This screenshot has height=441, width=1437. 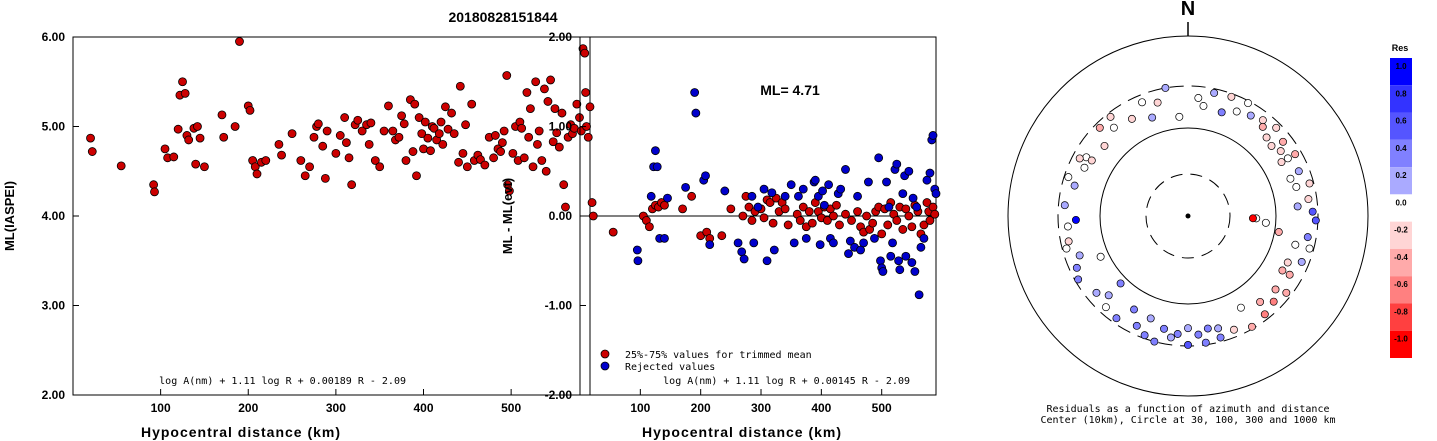 What do you see at coordinates (54, 127) in the screenshot?
I see `y-tick-label: 5.00` at bounding box center [54, 127].